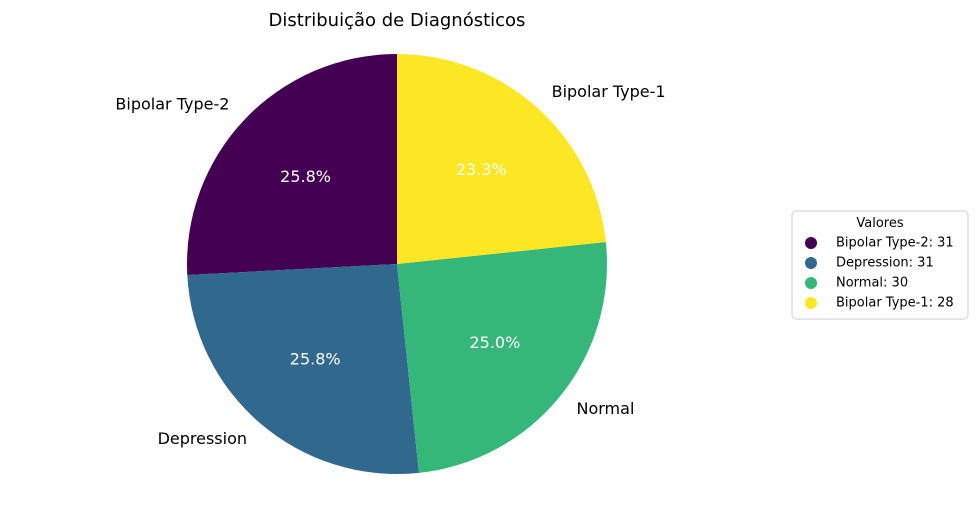 Image resolution: width=977 pixels, height=506 pixels. What do you see at coordinates (481, 169) in the screenshot?
I see `slice-percent-bipolar-type-1: 23.3%` at bounding box center [481, 169].